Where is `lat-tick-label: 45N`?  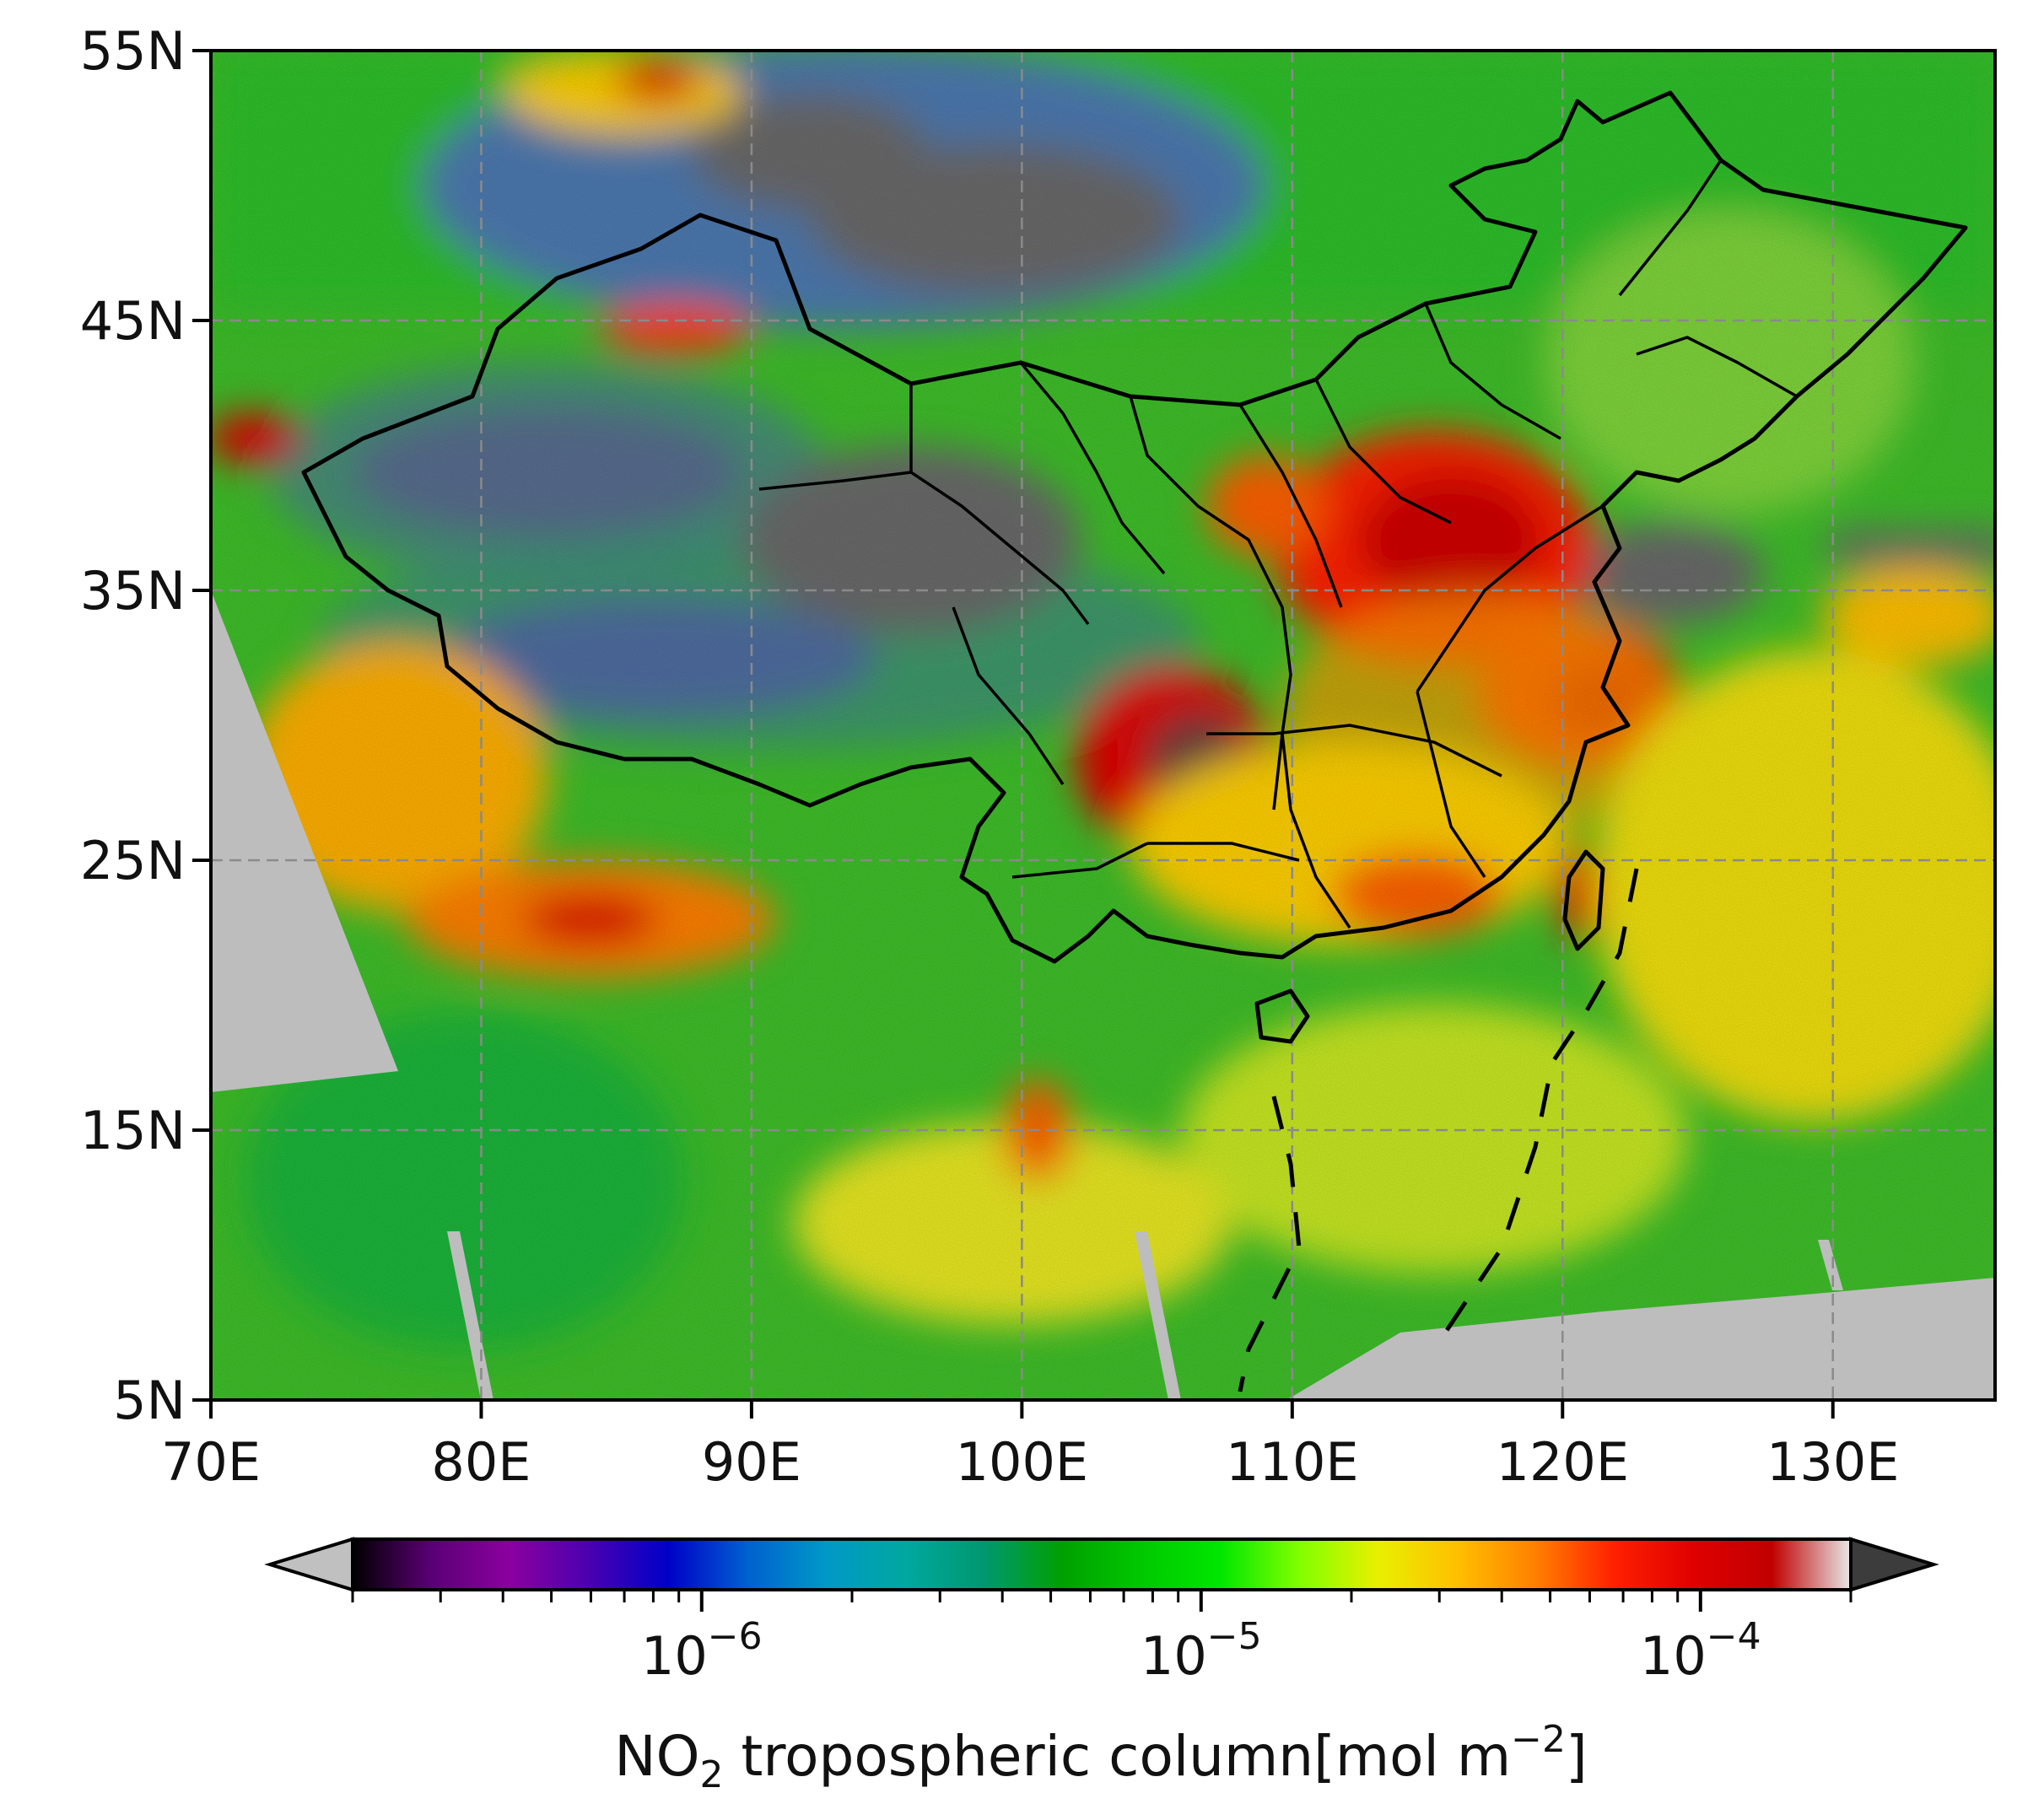
lat-tick-label: 45N is located at coordinates (133, 321).